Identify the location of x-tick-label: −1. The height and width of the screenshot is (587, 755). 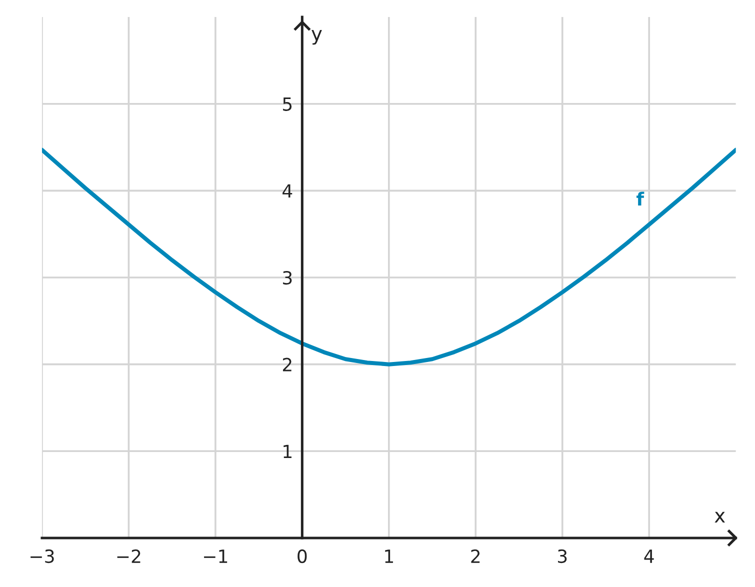
(216, 556).